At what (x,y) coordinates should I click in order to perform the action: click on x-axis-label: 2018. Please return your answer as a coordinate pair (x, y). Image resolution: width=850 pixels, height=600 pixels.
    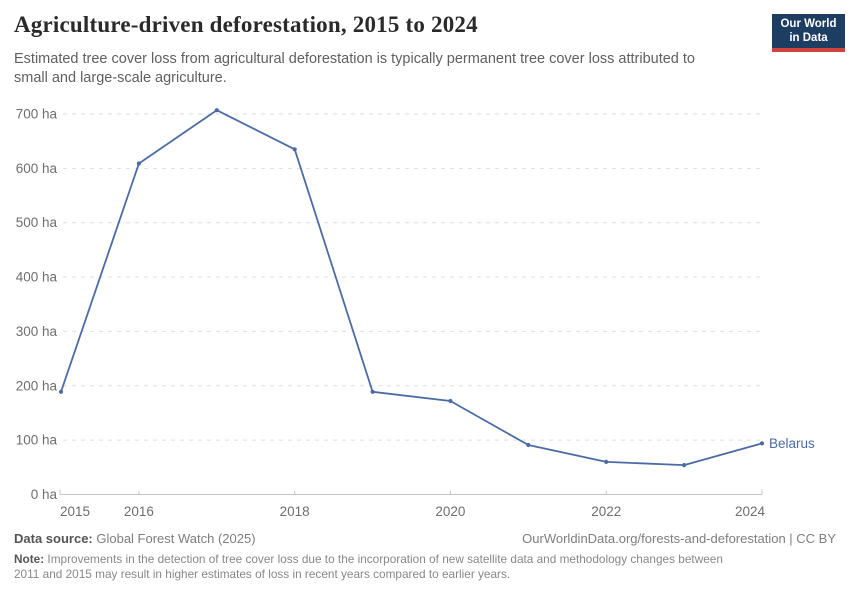
    Looking at the image, I should click on (295, 511).